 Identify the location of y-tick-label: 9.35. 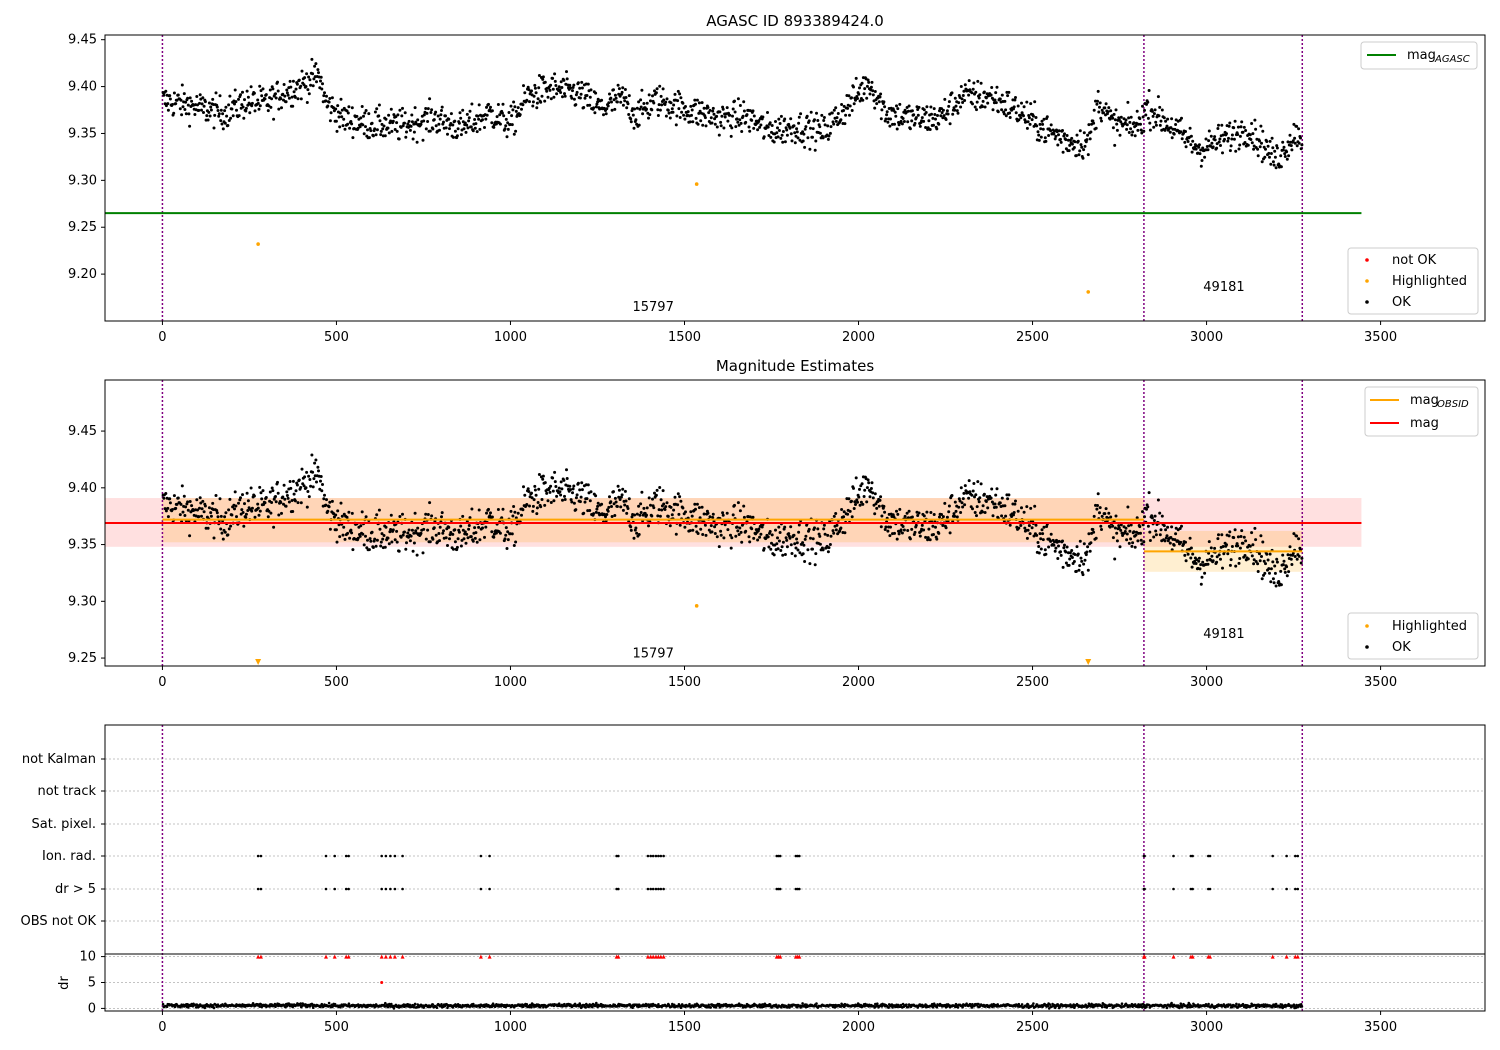
(82, 133).